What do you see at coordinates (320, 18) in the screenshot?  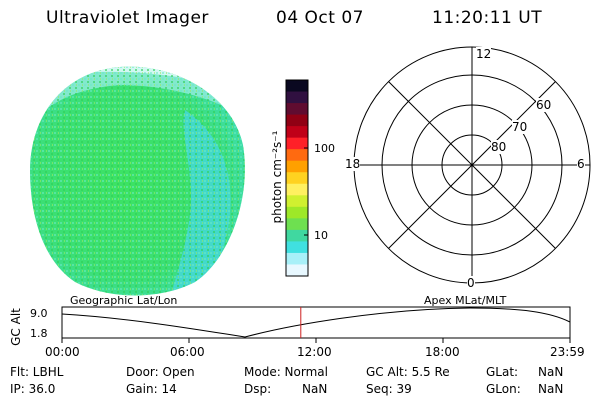 I see `date-label: 04 Oct 07` at bounding box center [320, 18].